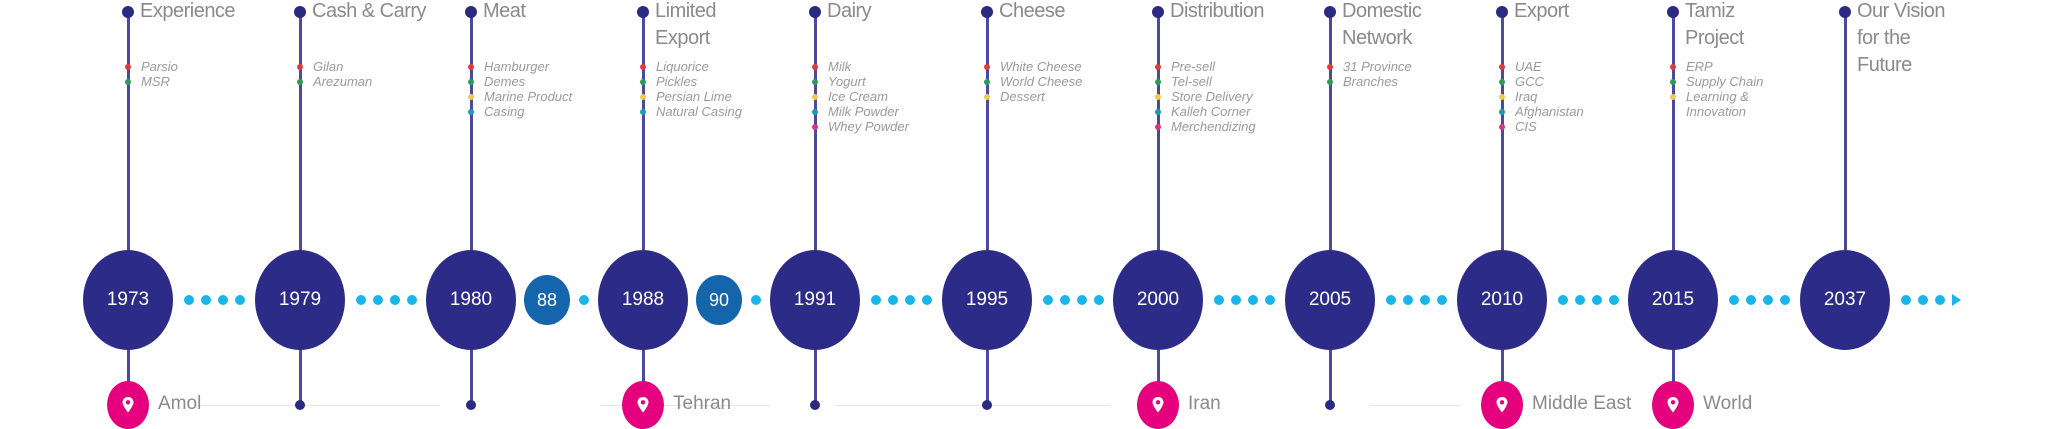 This screenshot has height=429, width=2048. I want to click on event-item-text: Milk, so click(840, 66).